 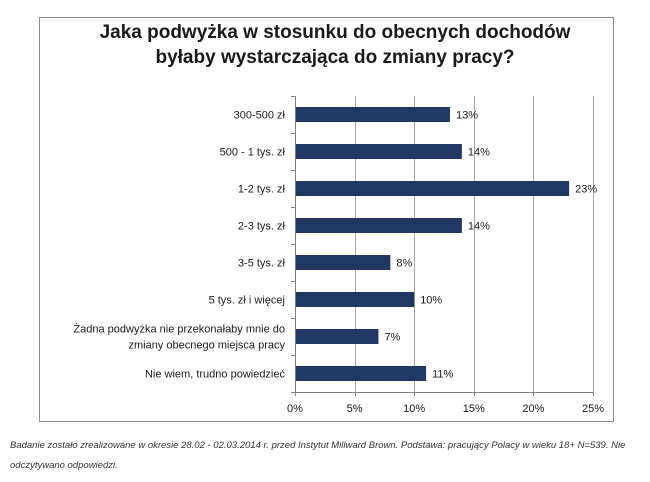 What do you see at coordinates (206, 346) in the screenshot?
I see `category-label-6-line-1: zmiany obecnego miejsca pracy` at bounding box center [206, 346].